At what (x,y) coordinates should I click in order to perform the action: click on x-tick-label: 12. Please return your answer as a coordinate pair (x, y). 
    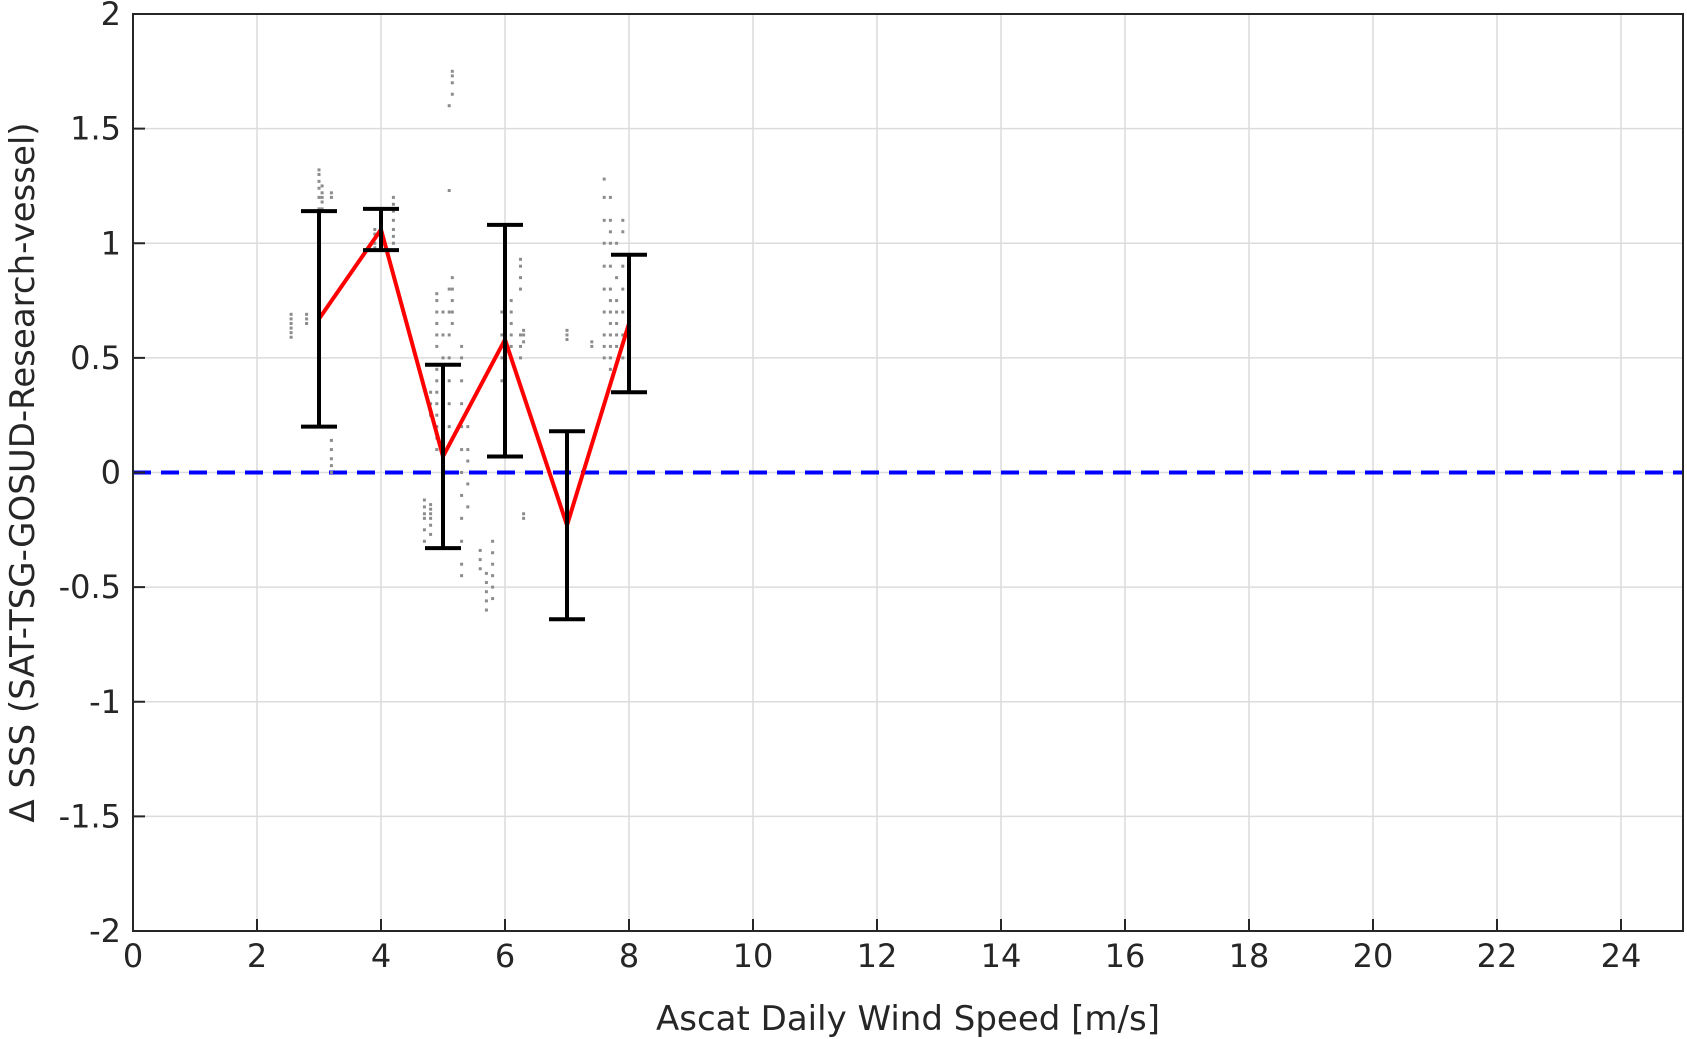
    Looking at the image, I should click on (877, 956).